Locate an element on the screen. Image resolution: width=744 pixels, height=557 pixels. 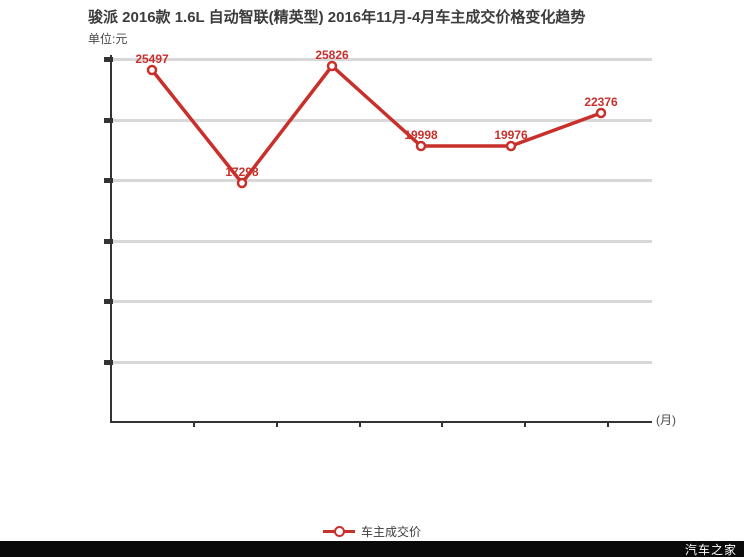
autohome-watermark: 汽车之家 is located at coordinates (710, 549).